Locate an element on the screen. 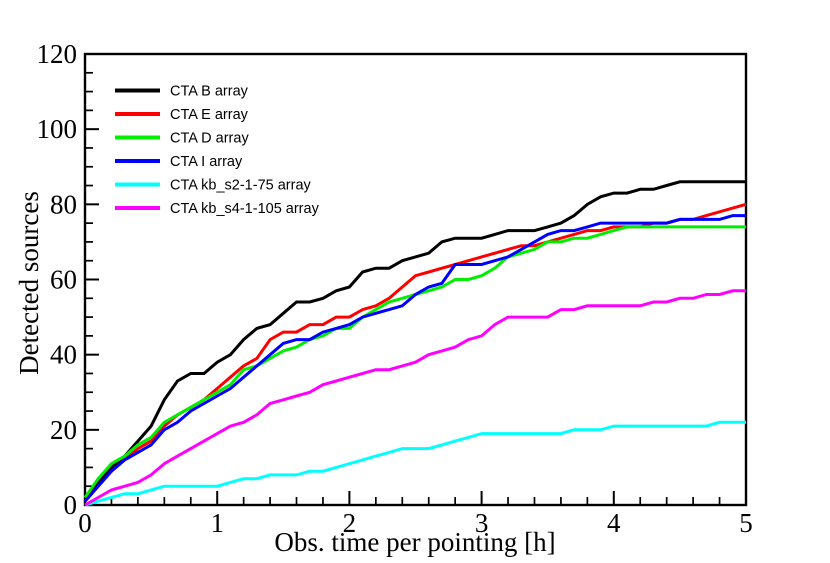 Image resolution: width=830 pixels, height=563 pixels. x-axis-title: Obs. time per pointing [h] is located at coordinates (414, 542).